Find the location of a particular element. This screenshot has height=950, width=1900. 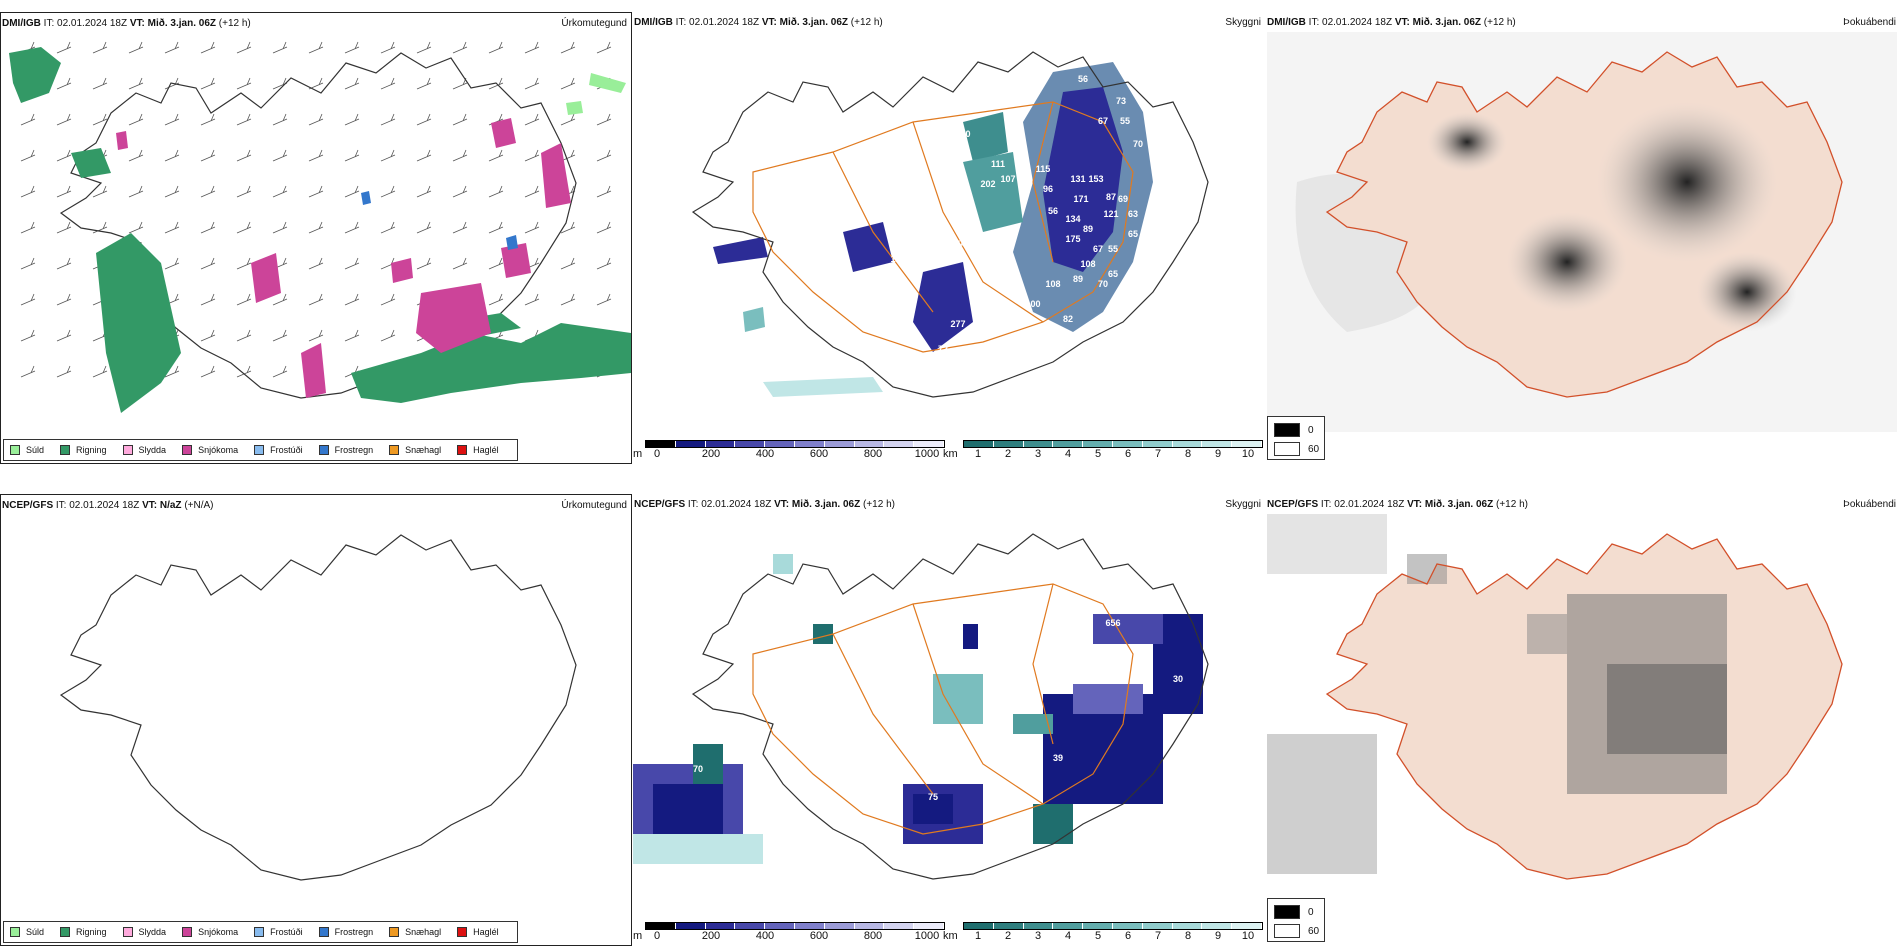

precip-freezing is located at coordinates (439, 220).